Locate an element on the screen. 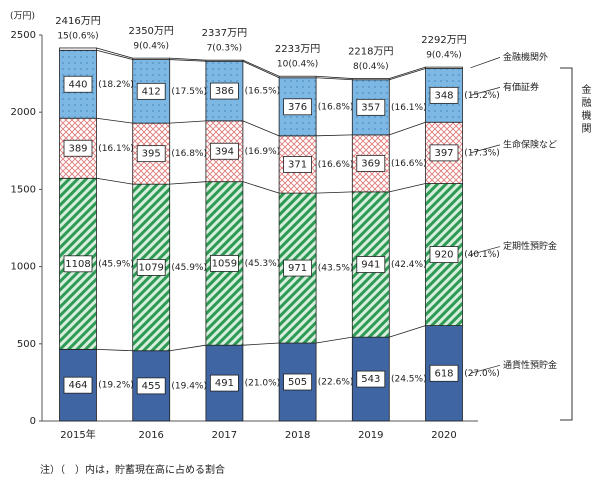 The image size is (601, 498). value-label: 371 is located at coordinates (297, 164).